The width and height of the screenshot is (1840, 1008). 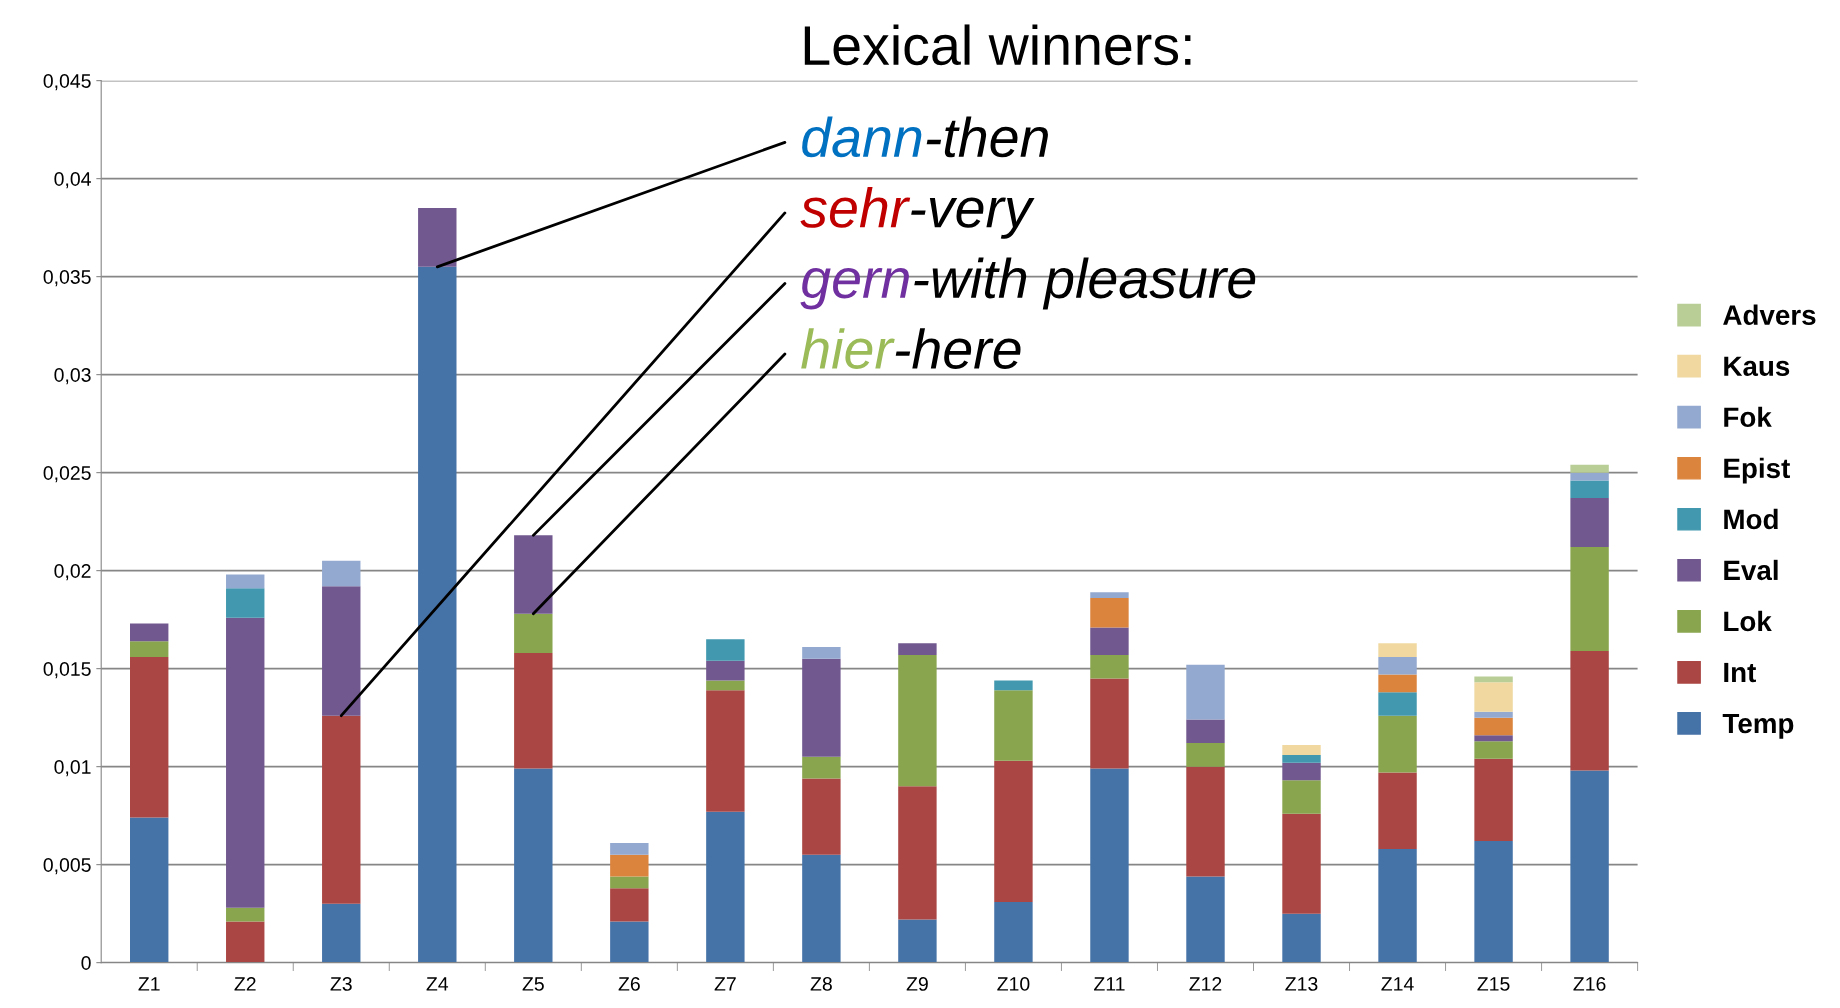 What do you see at coordinates (911, 348) in the screenshot?
I see `annotation: hier-here` at bounding box center [911, 348].